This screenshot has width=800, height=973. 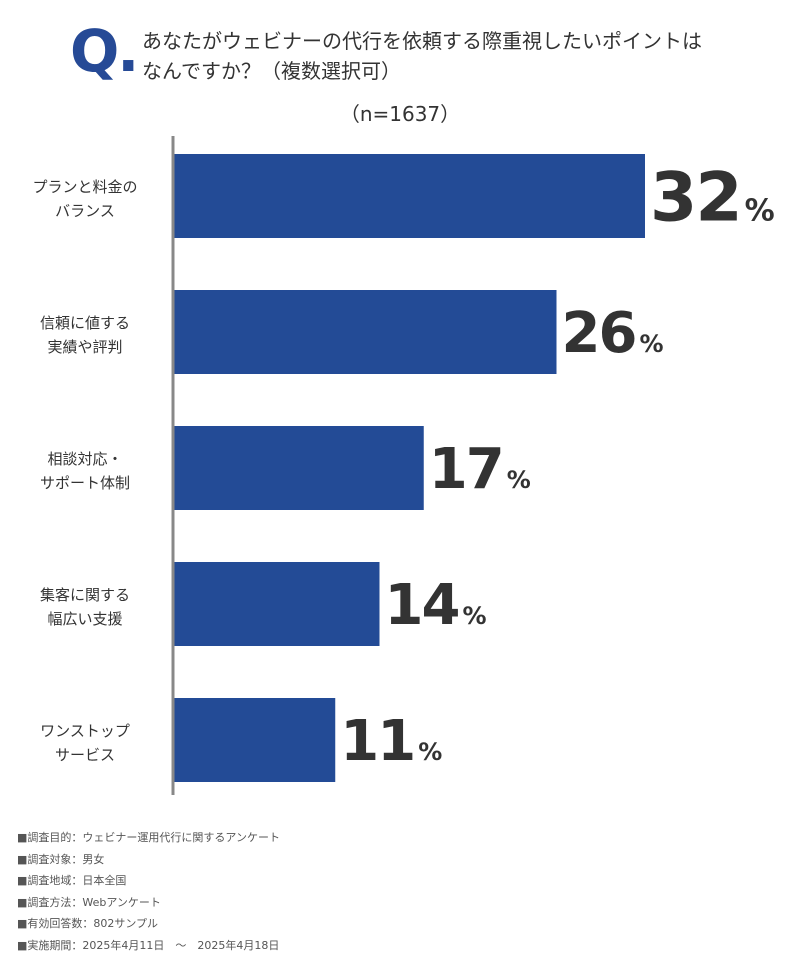 What do you see at coordinates (104, 51) in the screenshot?
I see `question-mark: Q.` at bounding box center [104, 51].